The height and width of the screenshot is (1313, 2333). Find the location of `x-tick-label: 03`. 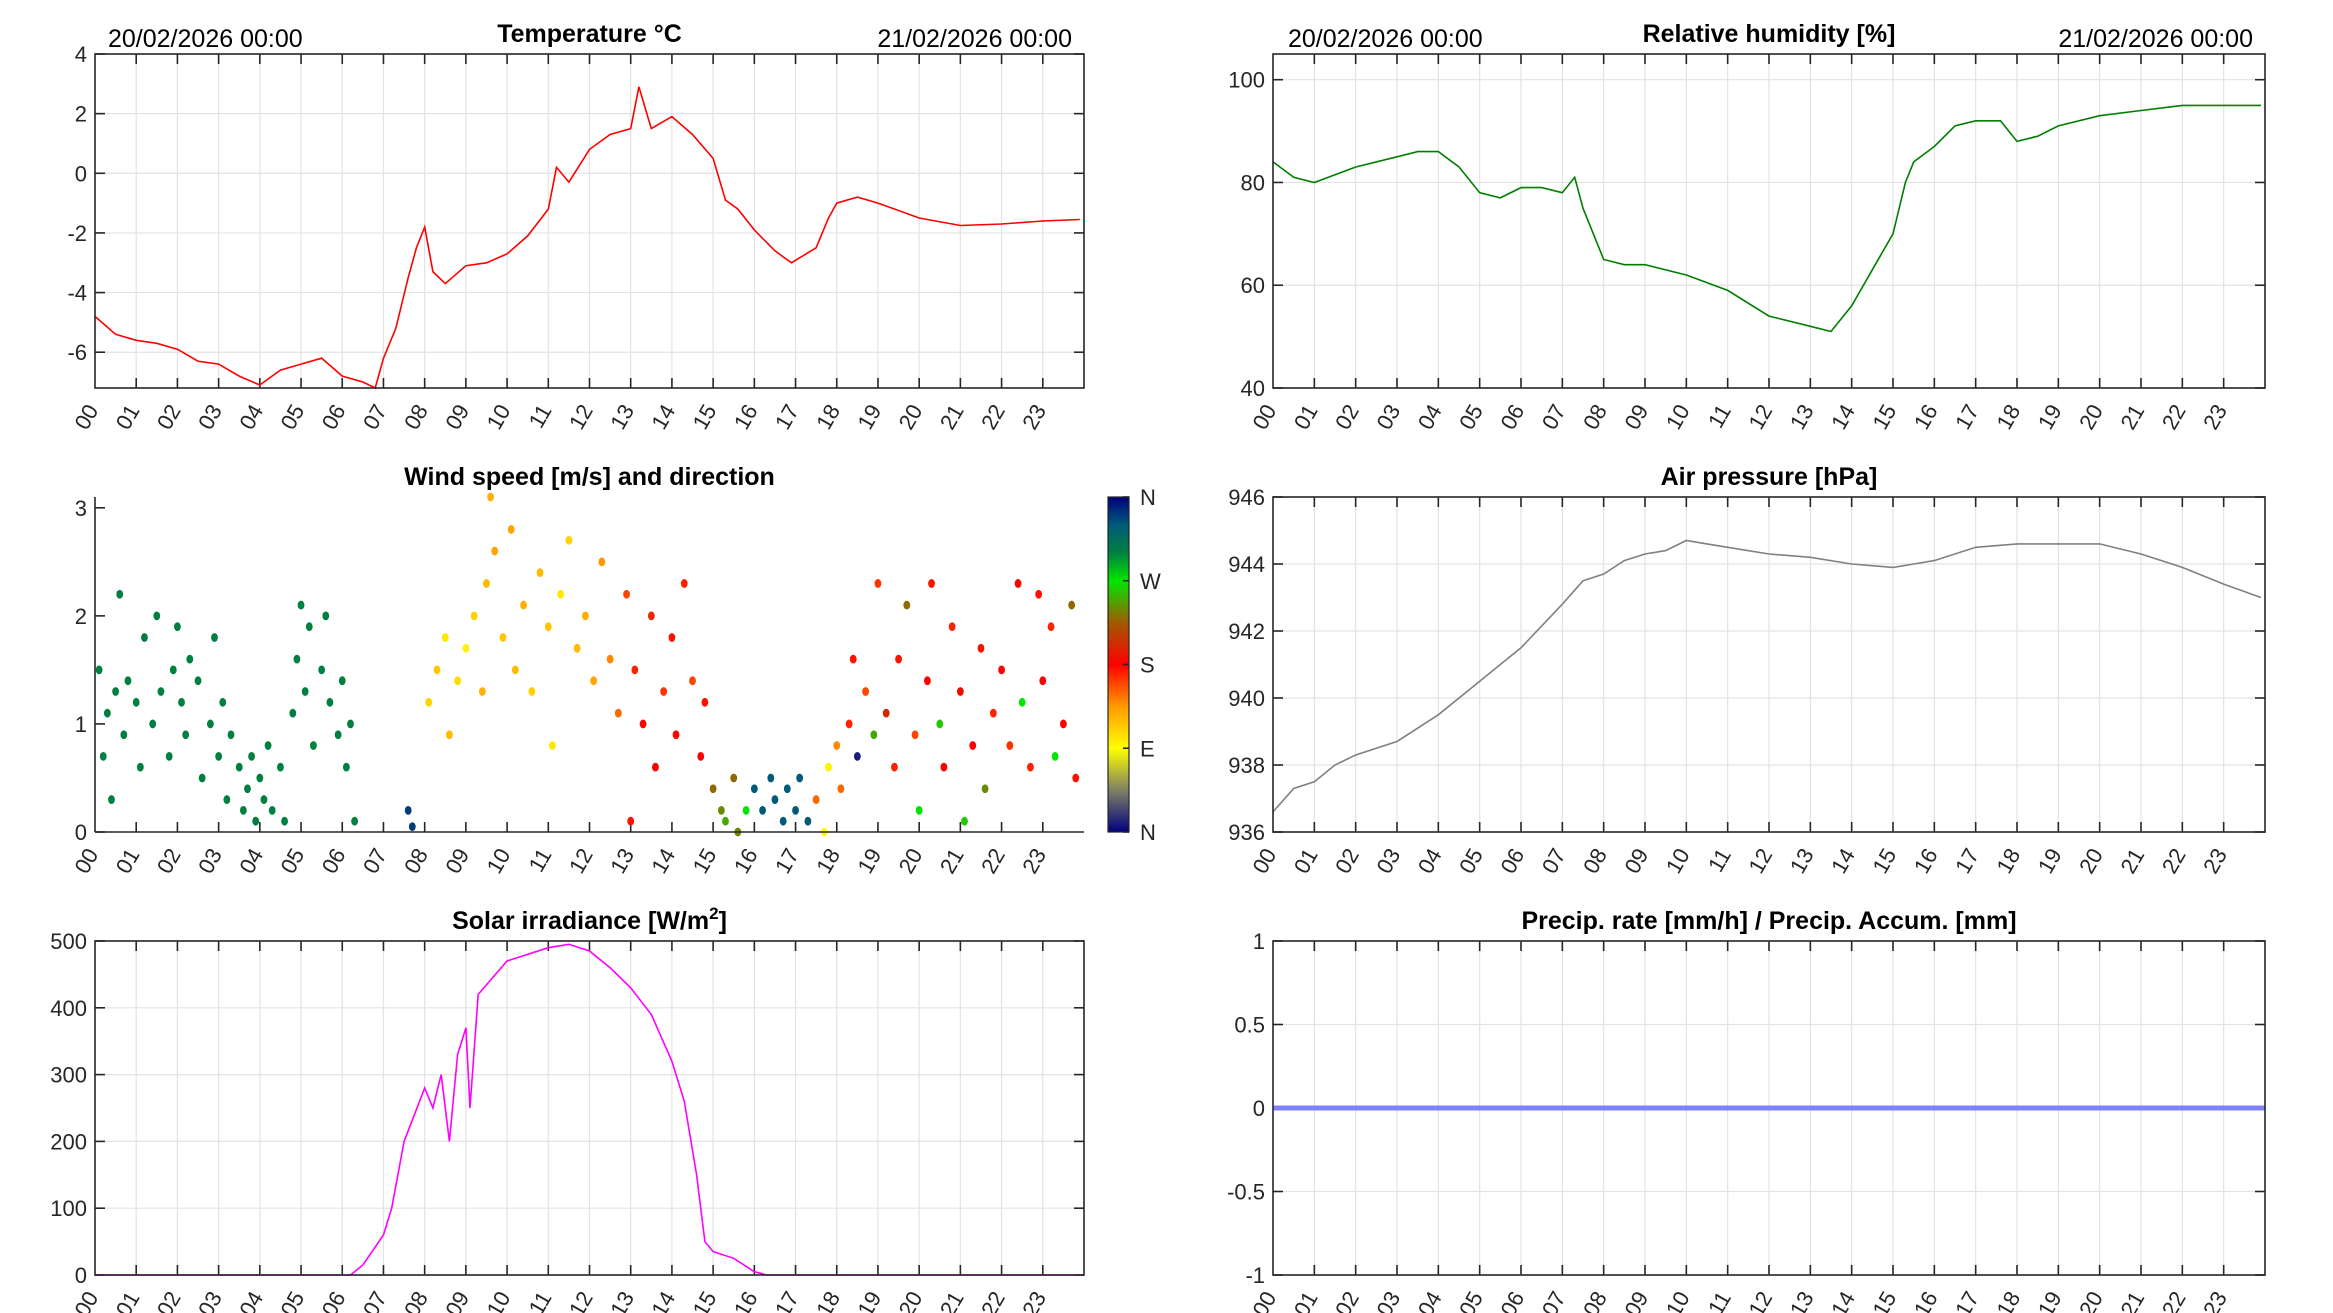

x-tick-label: 03 is located at coordinates (1388, 861).